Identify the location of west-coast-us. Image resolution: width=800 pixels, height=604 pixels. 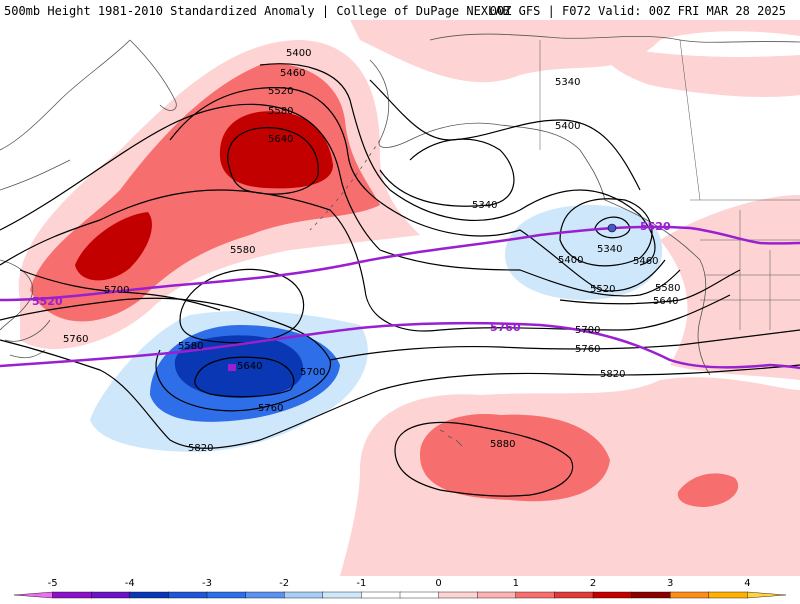
(657, 287).